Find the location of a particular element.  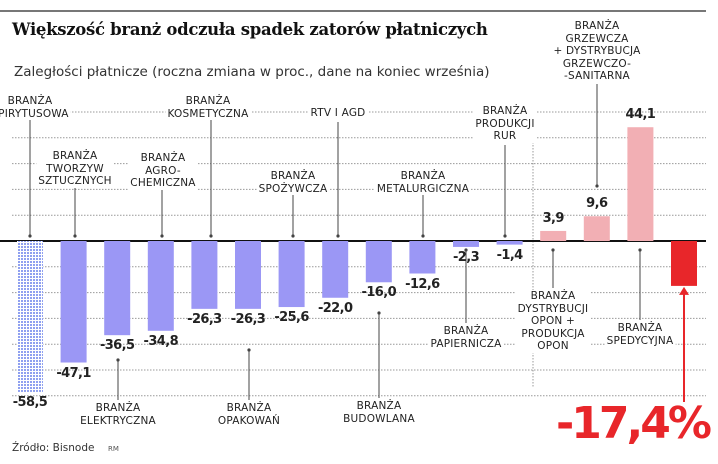

category-label: BRANŻA SPOŻYWCZA is located at coordinates (293, 182).